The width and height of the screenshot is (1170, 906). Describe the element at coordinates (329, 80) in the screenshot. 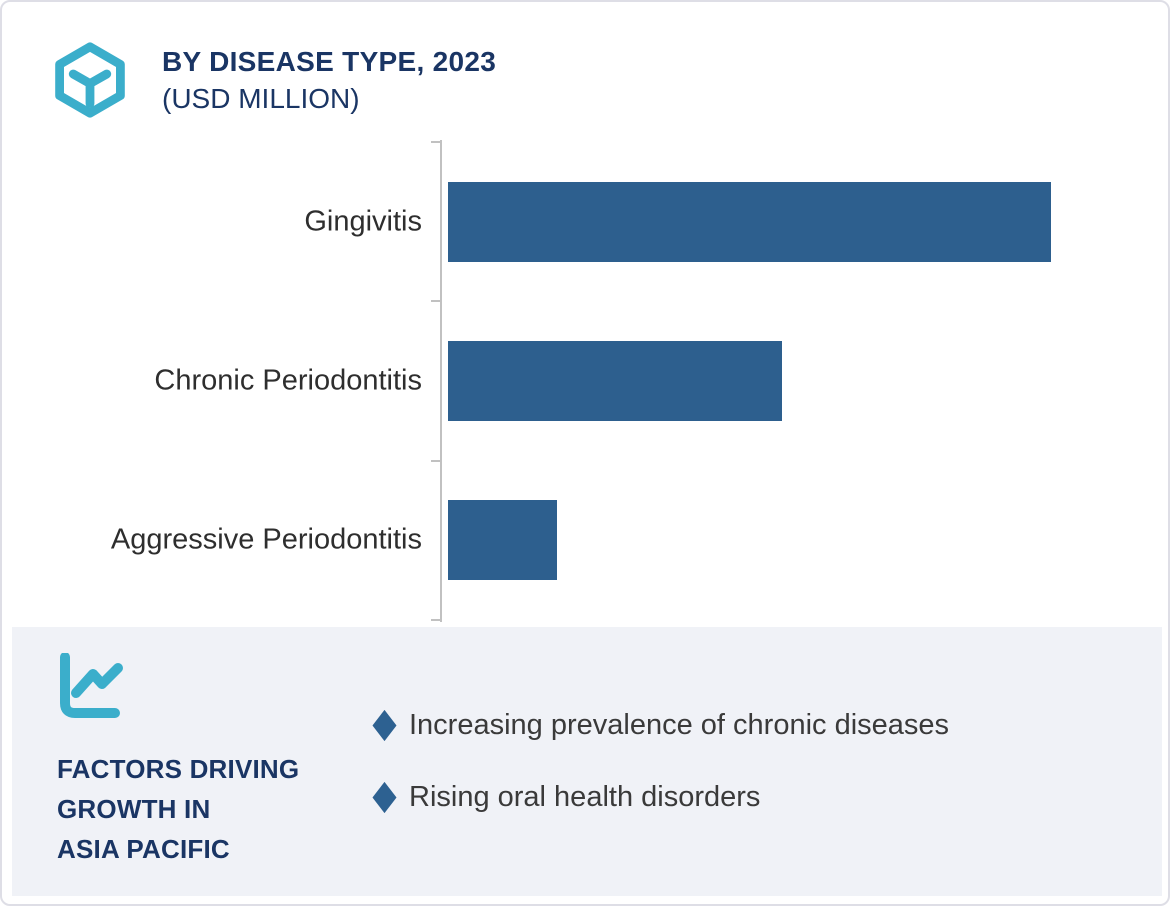

I see `chart-header-text: BY DISEASE TYPE, 2023 (USD MILLION)` at that location.